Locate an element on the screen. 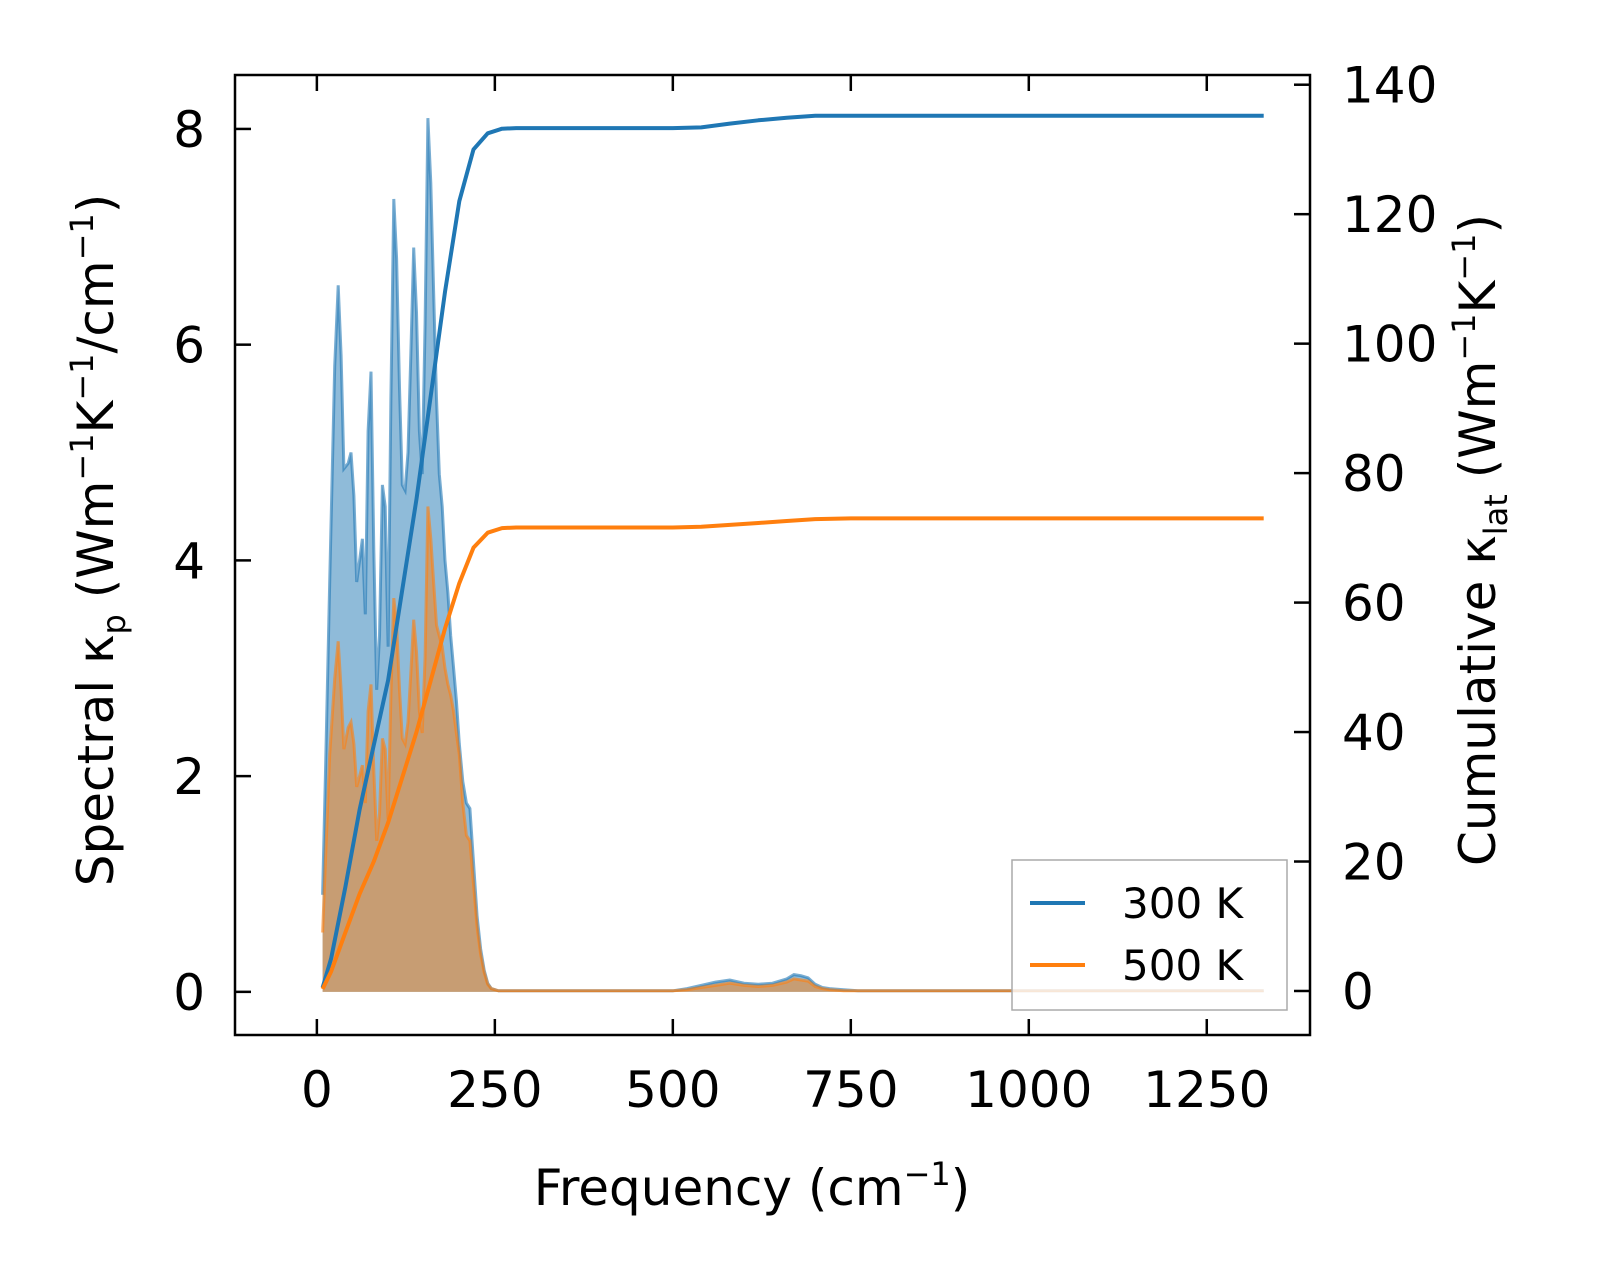 This screenshot has width=1605, height=1279. y-left-tick-label: 2 is located at coordinates (189, 777).